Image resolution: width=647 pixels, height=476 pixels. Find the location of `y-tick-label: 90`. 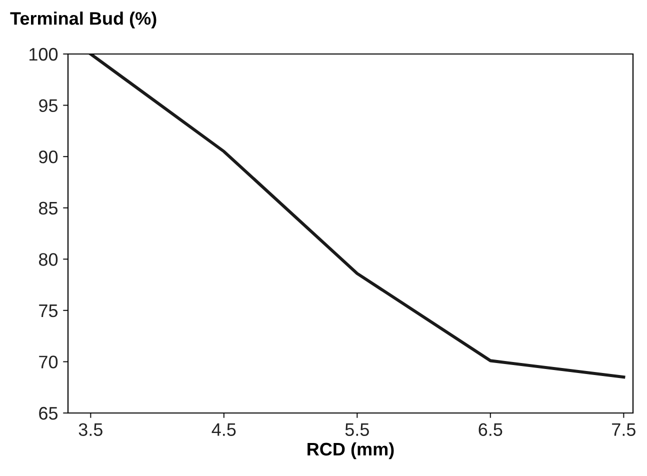

y-tick-label: 90 is located at coordinates (48, 157).